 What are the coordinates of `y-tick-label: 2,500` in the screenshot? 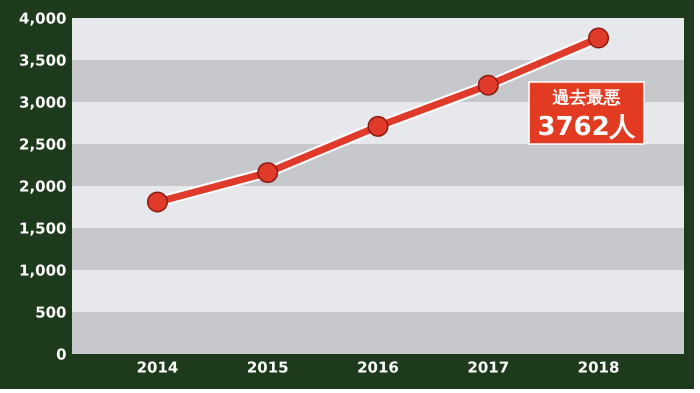 It's located at (42, 145).